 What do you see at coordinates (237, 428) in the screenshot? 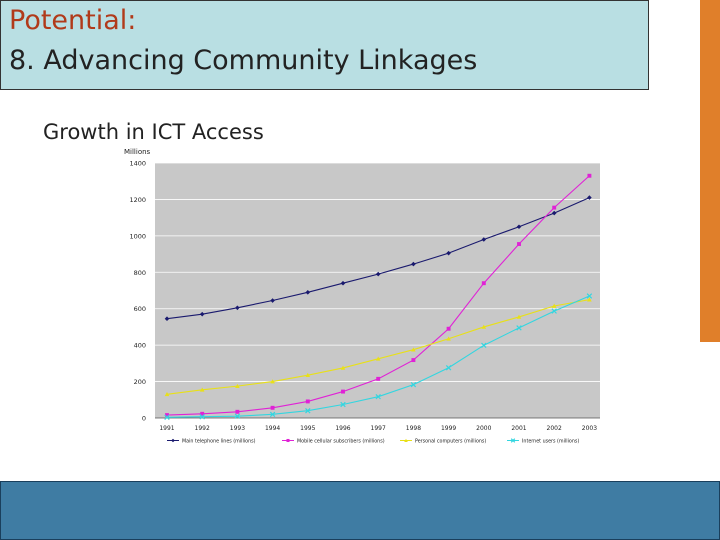
I see `x-tick-label: 1993` at bounding box center [237, 428].